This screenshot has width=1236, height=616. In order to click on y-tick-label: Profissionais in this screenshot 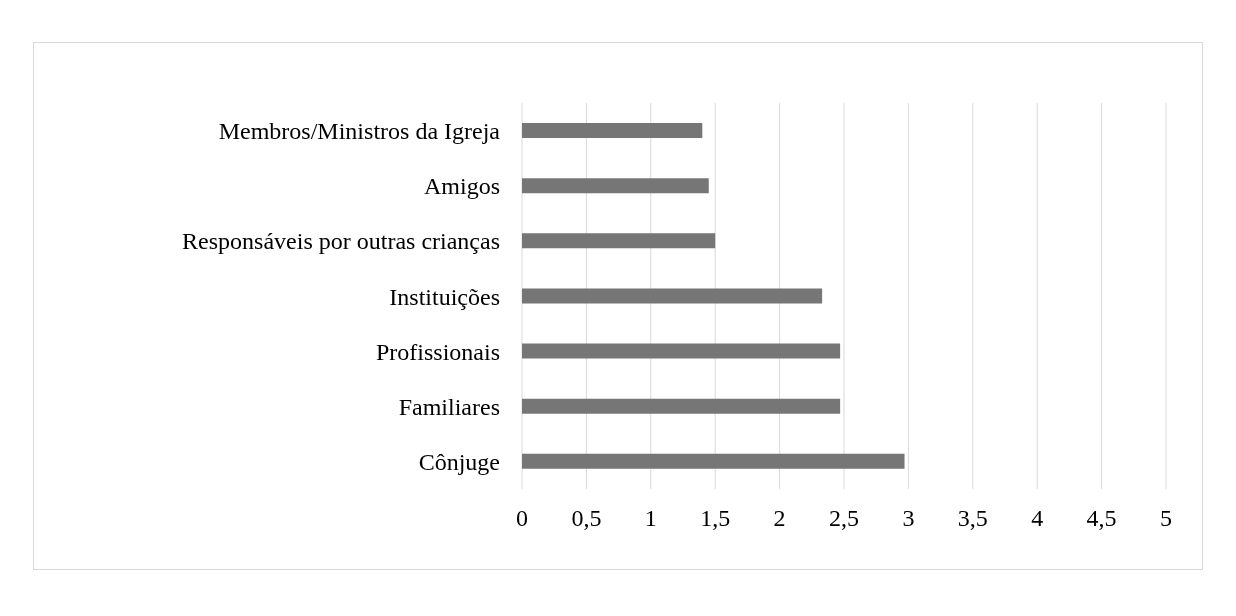, I will do `click(437, 351)`.